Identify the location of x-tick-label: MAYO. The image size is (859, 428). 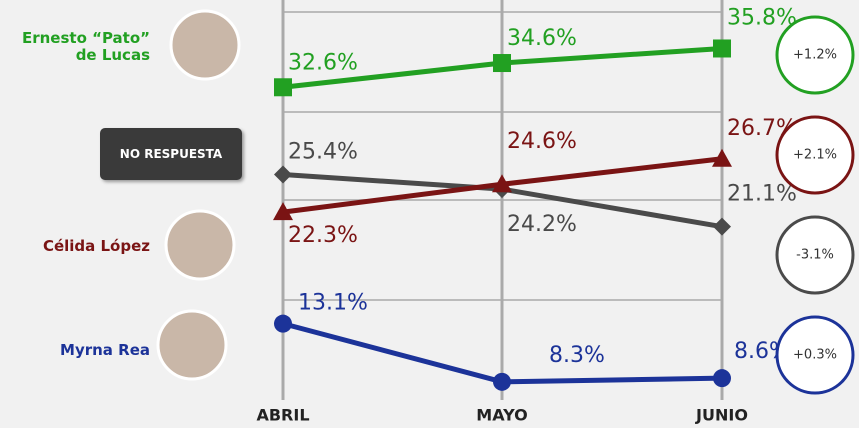
(501, 415).